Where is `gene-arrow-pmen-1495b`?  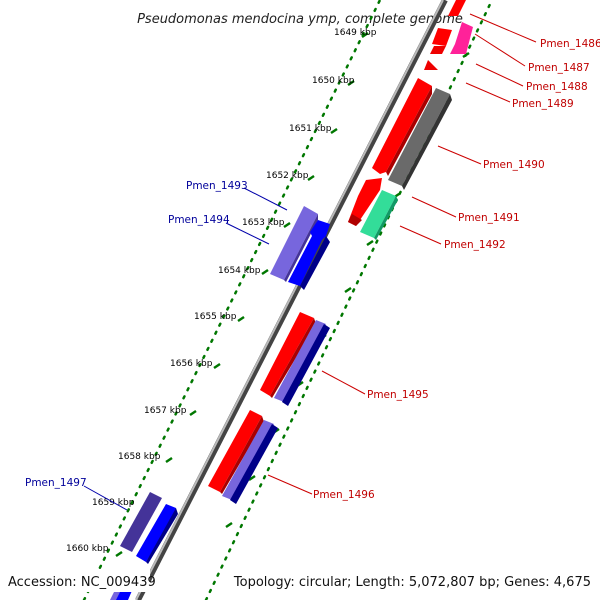
gene-arrow-pmen-1495b is located at coordinates (300, 361).